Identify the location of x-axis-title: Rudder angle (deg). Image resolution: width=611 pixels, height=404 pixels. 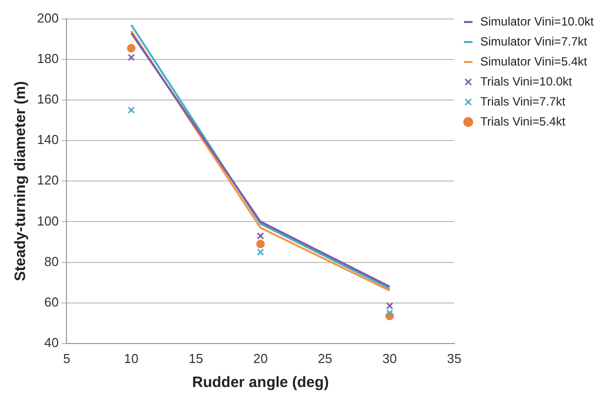
(260, 383).